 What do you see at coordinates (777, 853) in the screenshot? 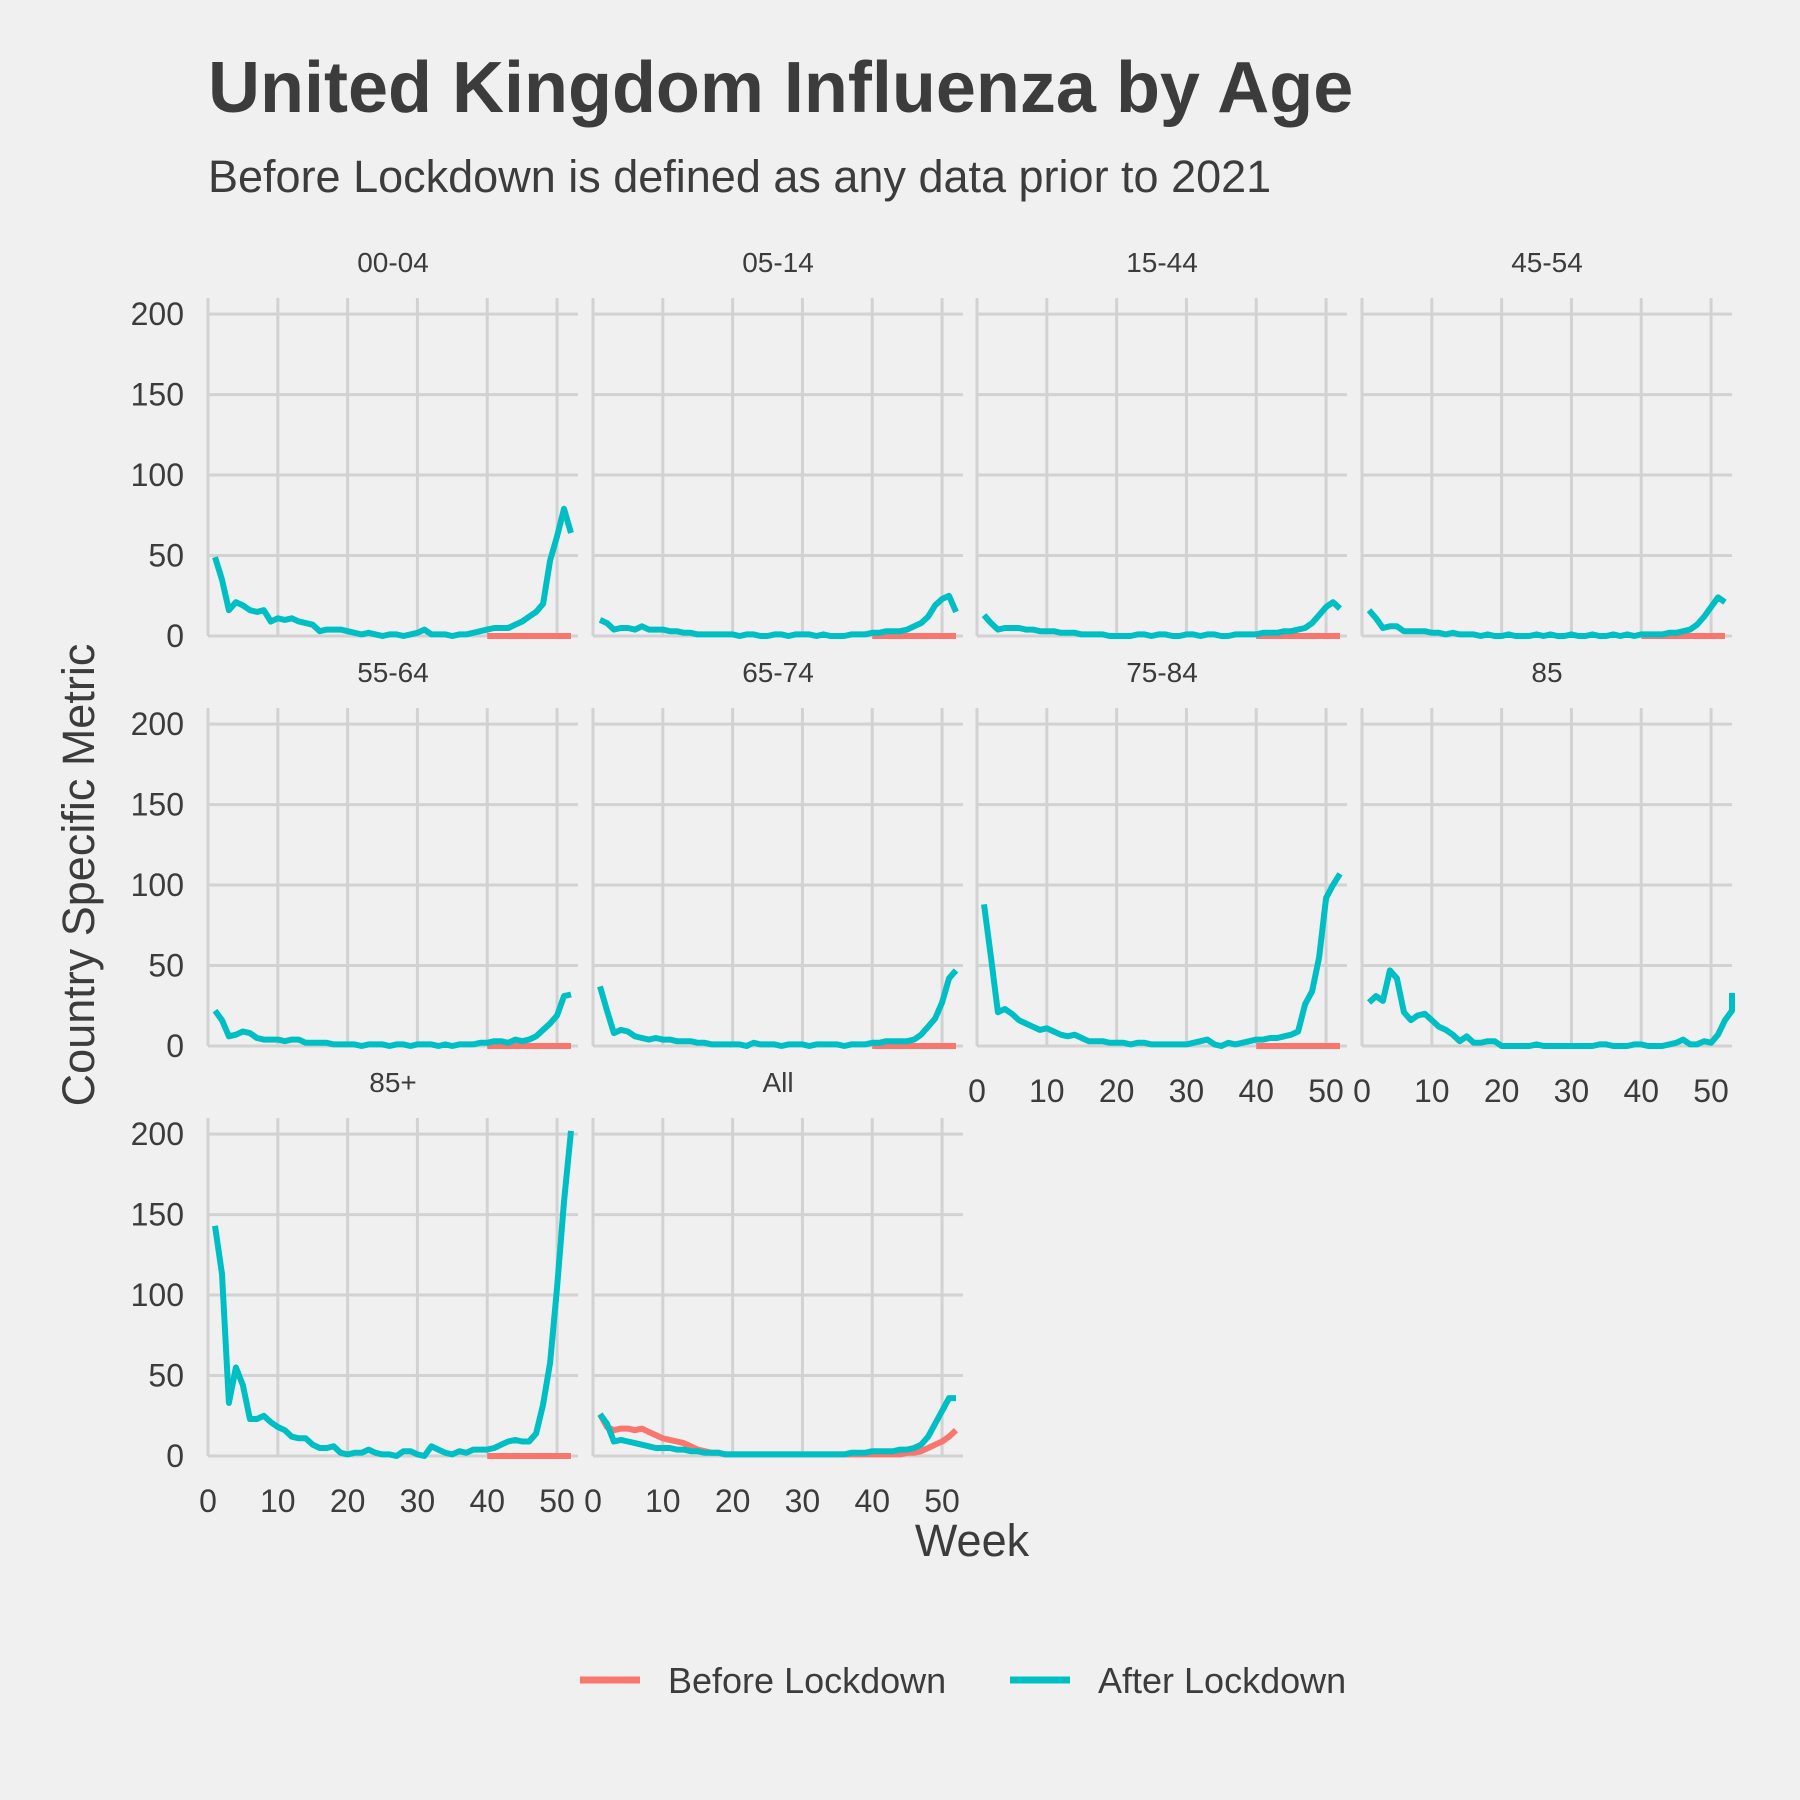
I see `facet-65-74: 65-74` at bounding box center [777, 853].